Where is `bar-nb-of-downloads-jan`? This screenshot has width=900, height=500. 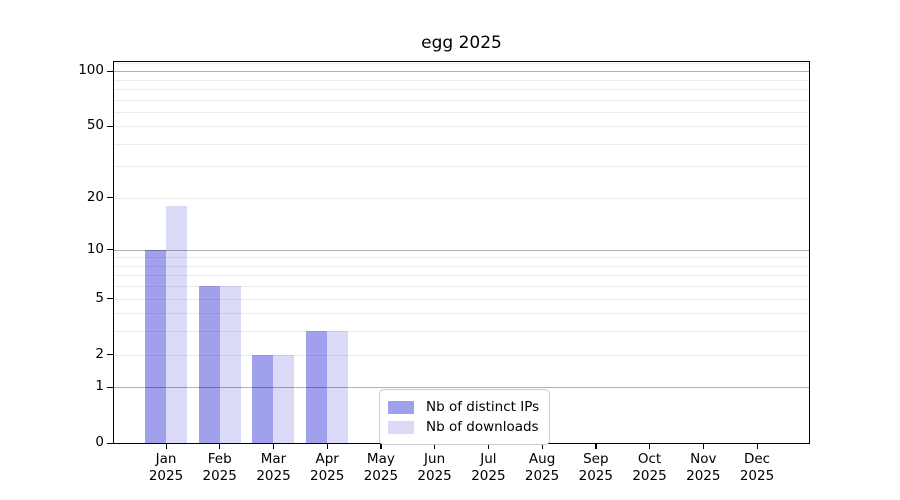
bar-nb-of-downloads-jan is located at coordinates (176, 324).